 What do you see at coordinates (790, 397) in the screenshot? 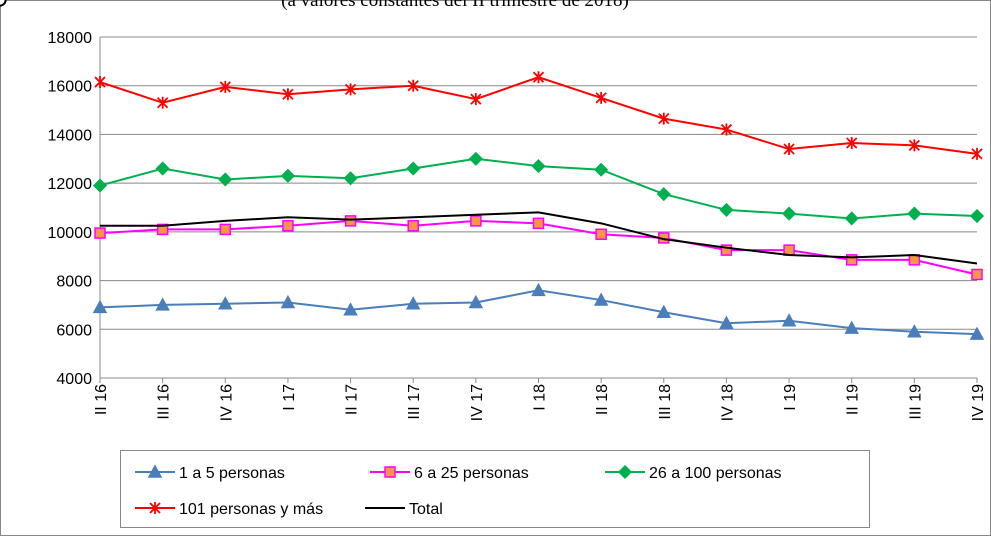
I see `x-tick-label: I 19` at bounding box center [790, 397].